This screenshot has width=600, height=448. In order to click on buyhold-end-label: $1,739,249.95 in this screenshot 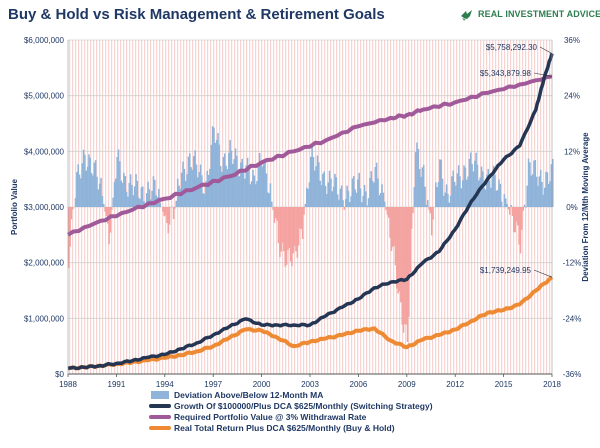, I will do `click(506, 270)`.